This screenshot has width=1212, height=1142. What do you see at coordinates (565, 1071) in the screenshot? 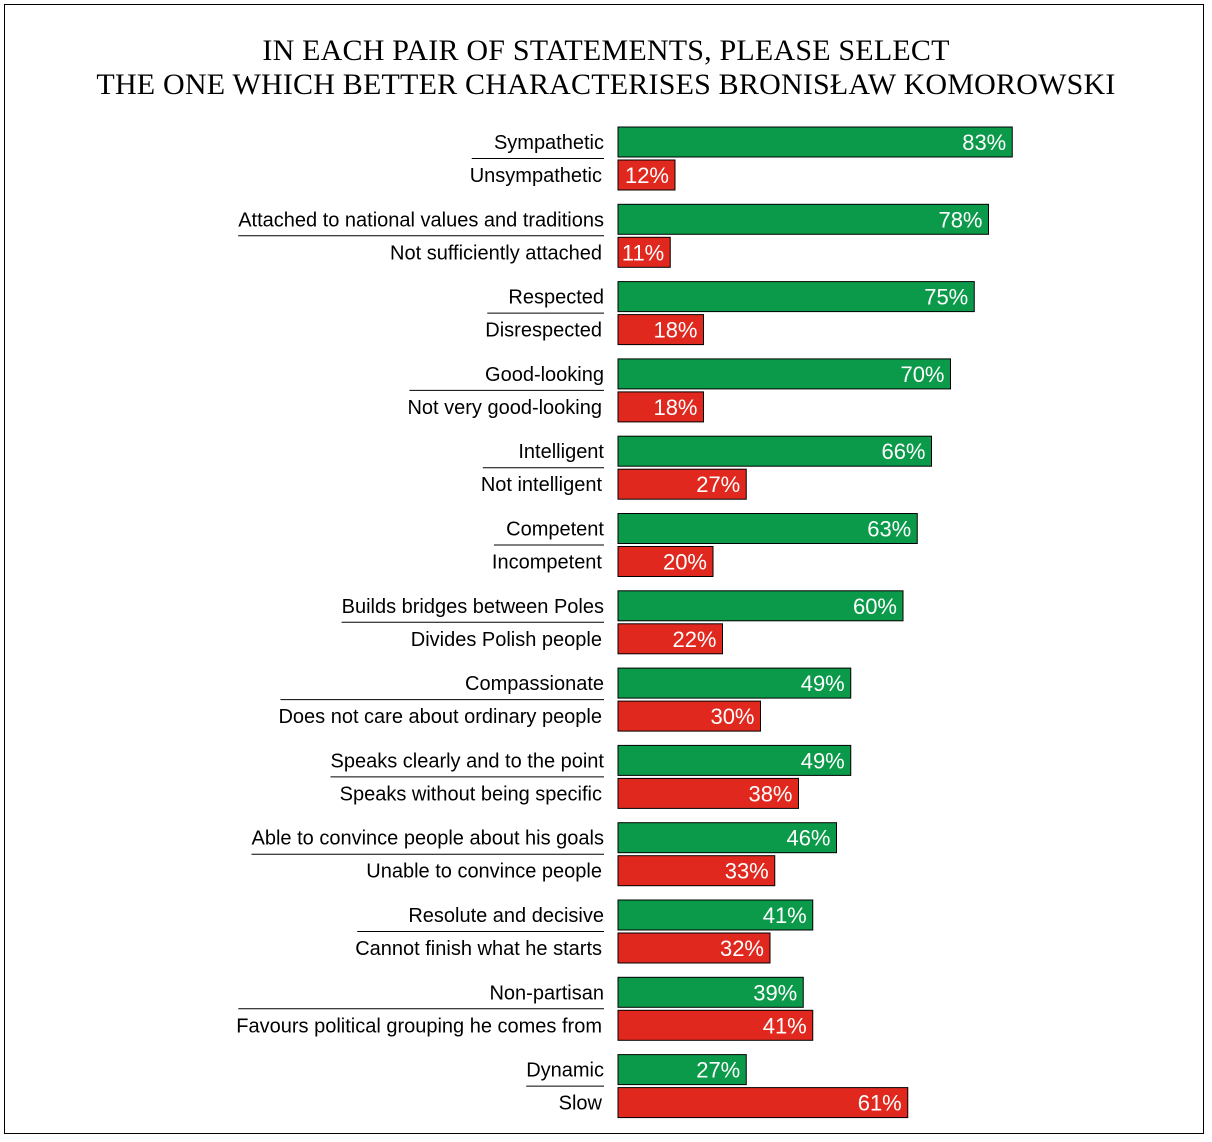
I see `positive-label: Dynamic` at bounding box center [565, 1071].